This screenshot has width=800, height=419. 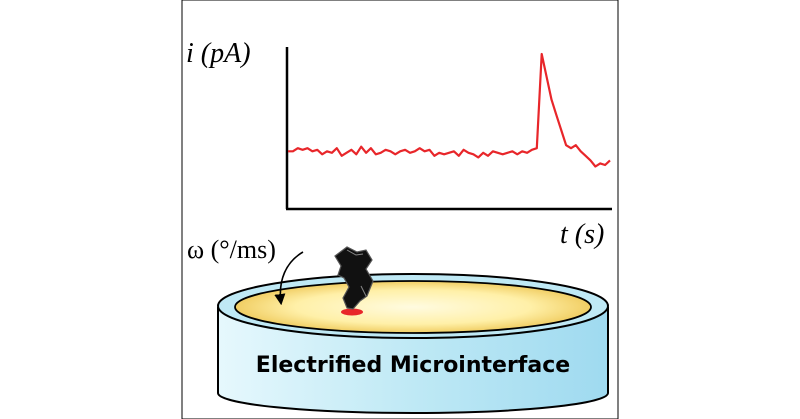 What do you see at coordinates (356, 273) in the screenshot?
I see `particle-highlight` at bounding box center [356, 273].